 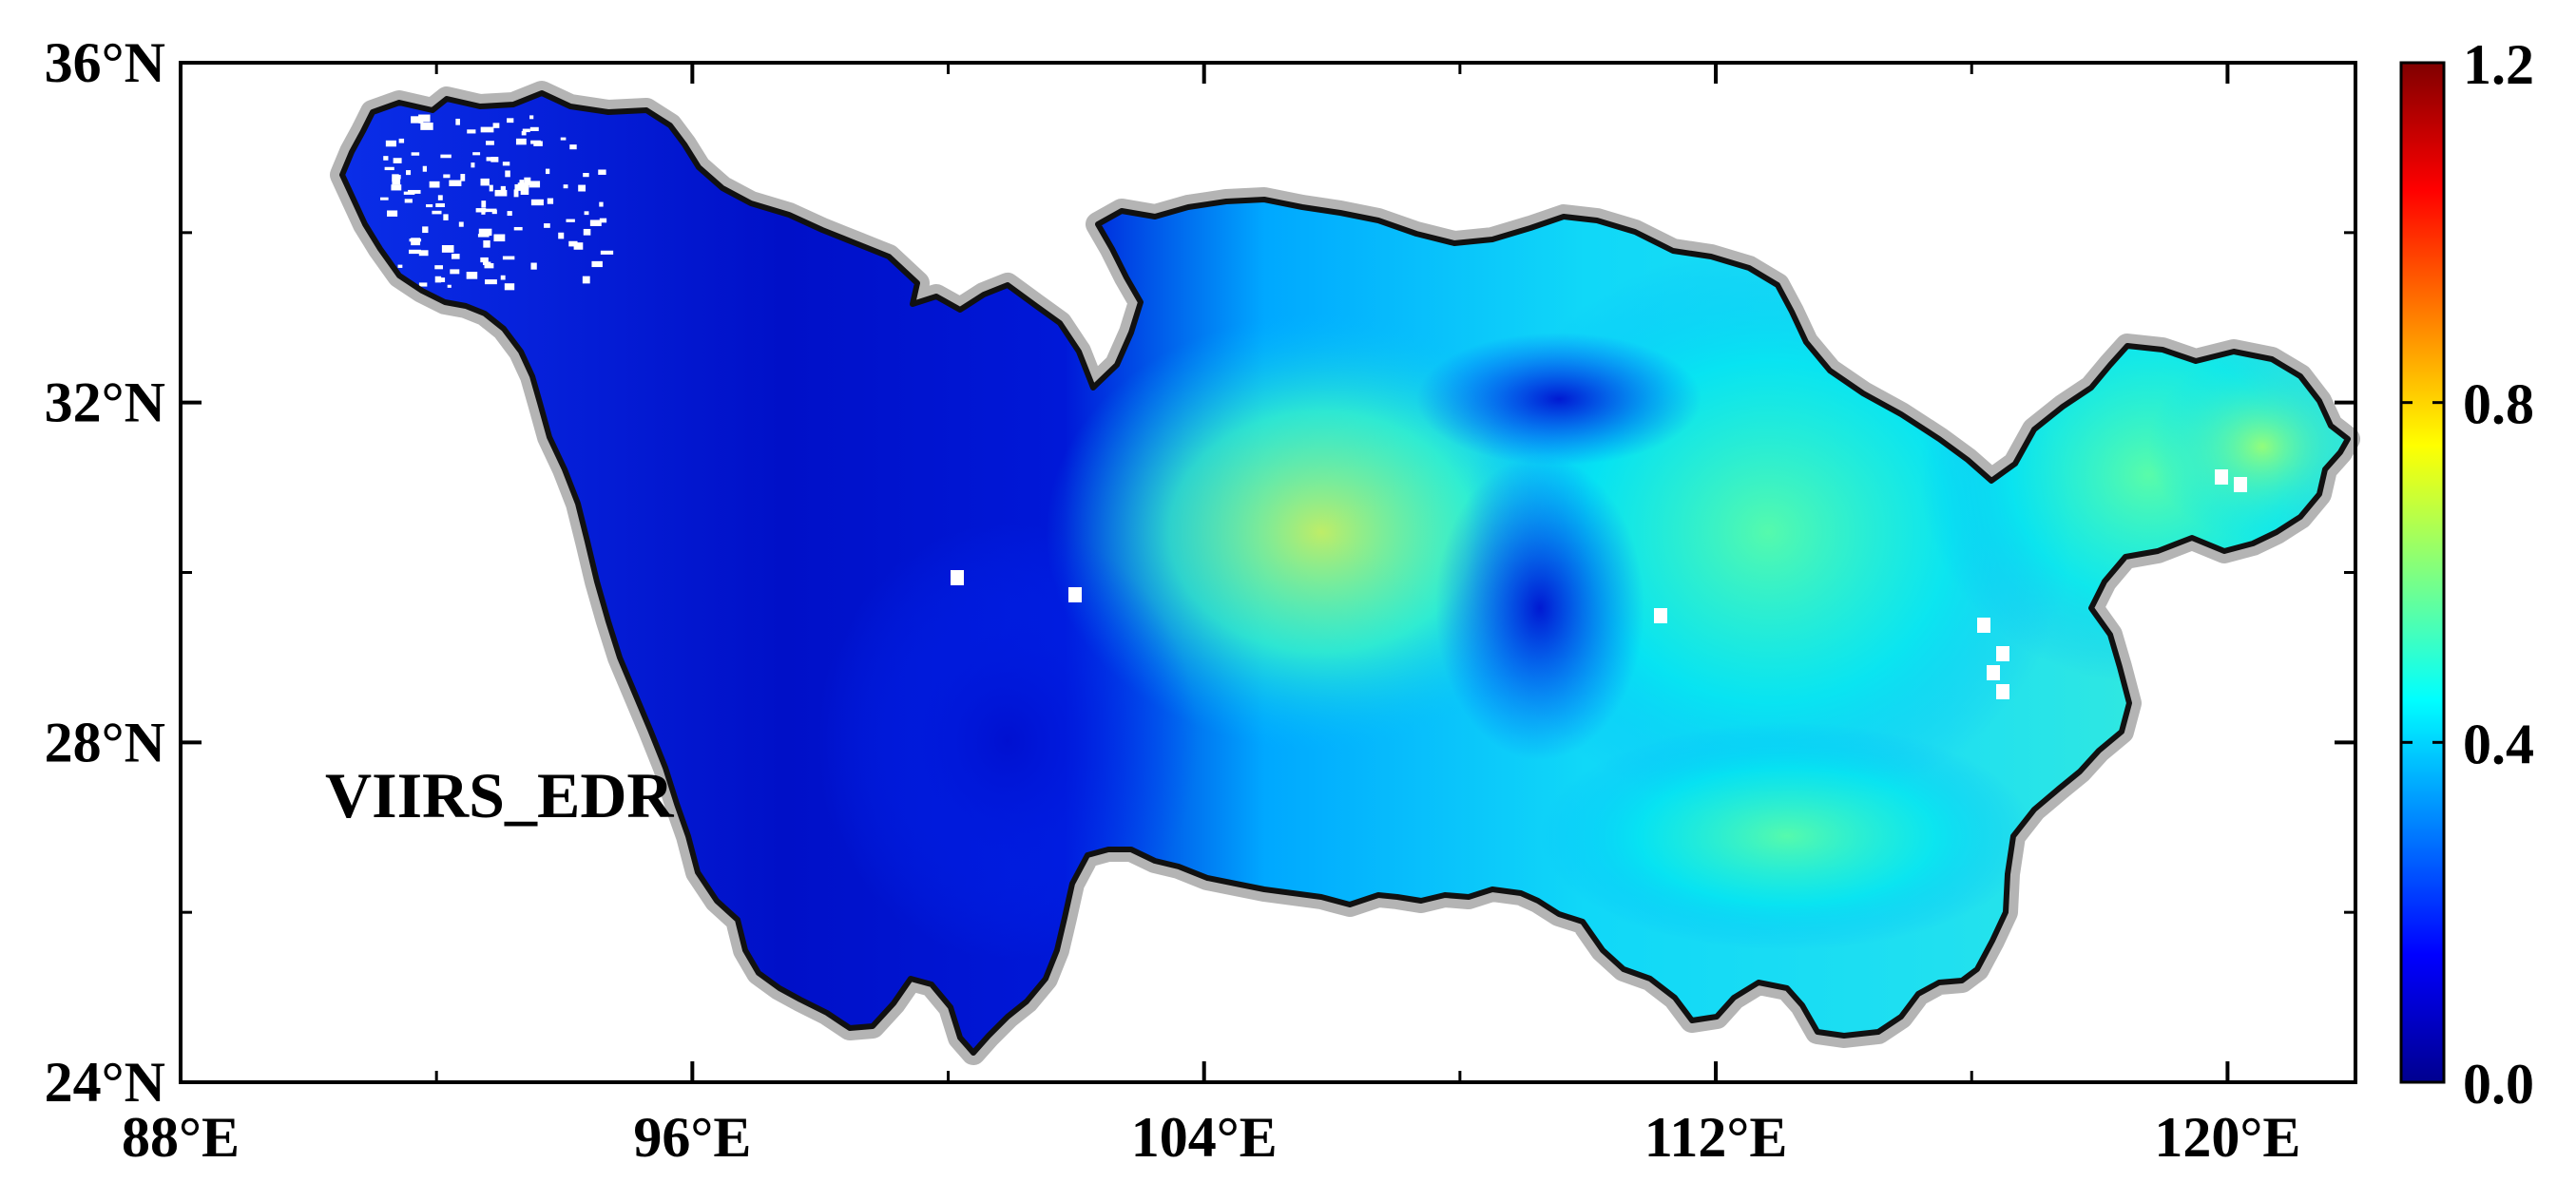 What do you see at coordinates (2498, 744) in the screenshot?
I see `colorbar-tick-label: 0.4` at bounding box center [2498, 744].